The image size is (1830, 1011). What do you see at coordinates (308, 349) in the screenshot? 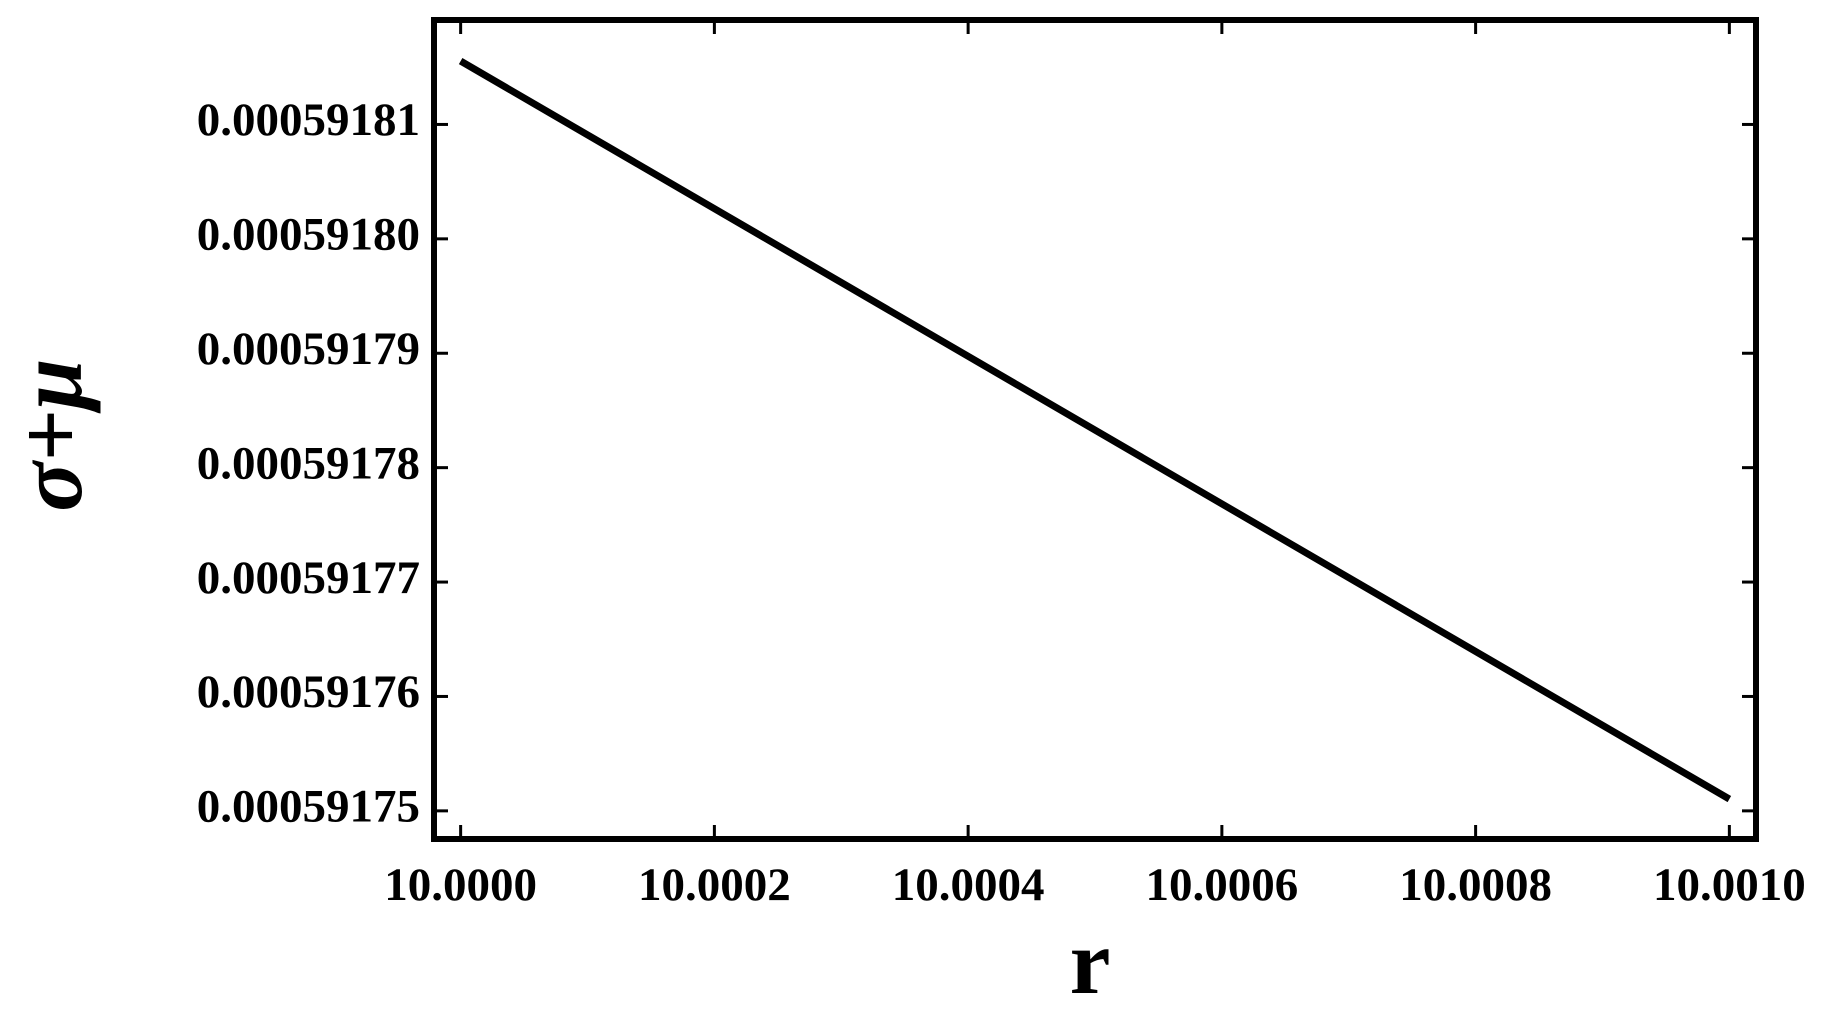
I see `y-tick-label: 0.00059179` at bounding box center [308, 349].